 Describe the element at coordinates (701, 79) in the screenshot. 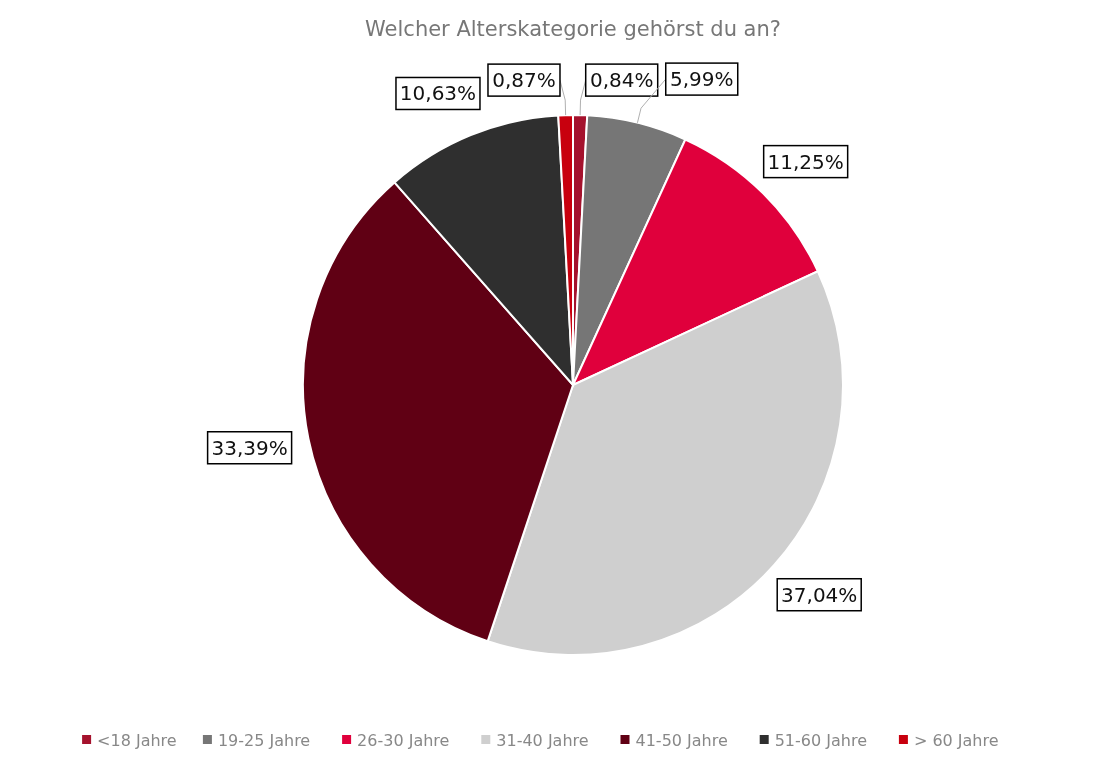

I see `data-label: 5,99%` at that location.